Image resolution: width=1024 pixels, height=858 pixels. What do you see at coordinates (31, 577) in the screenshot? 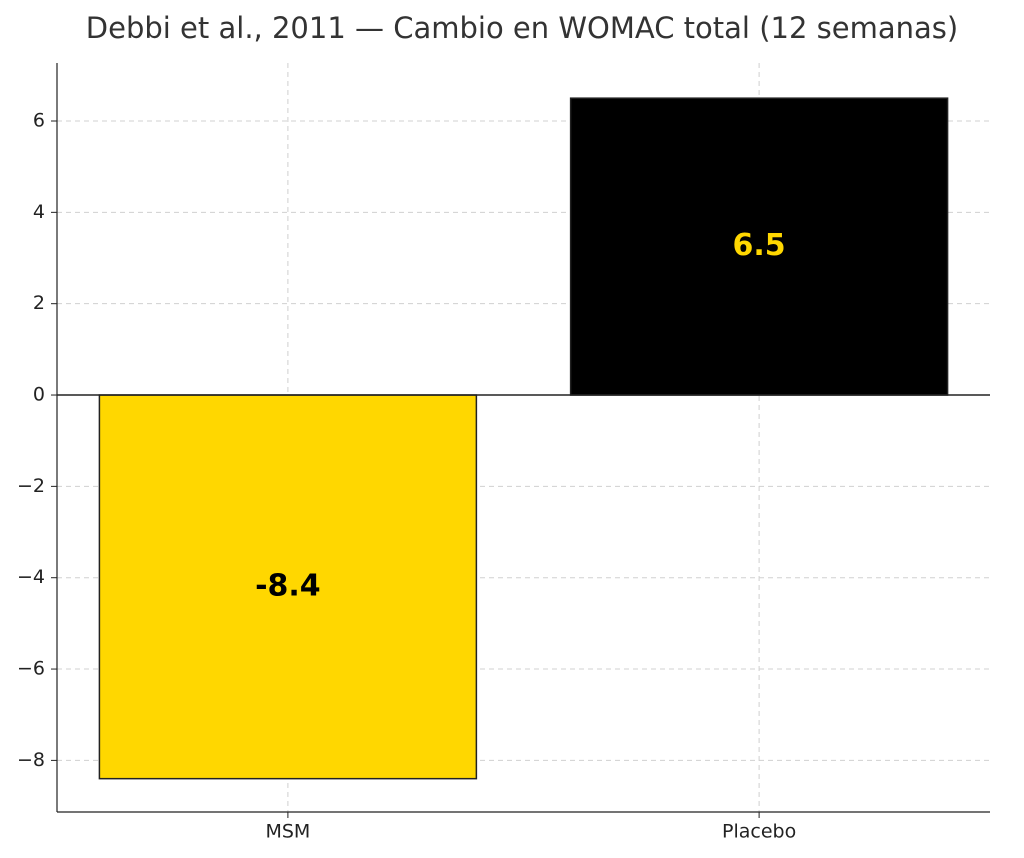
I see `y-tick-label: −4` at bounding box center [31, 577].